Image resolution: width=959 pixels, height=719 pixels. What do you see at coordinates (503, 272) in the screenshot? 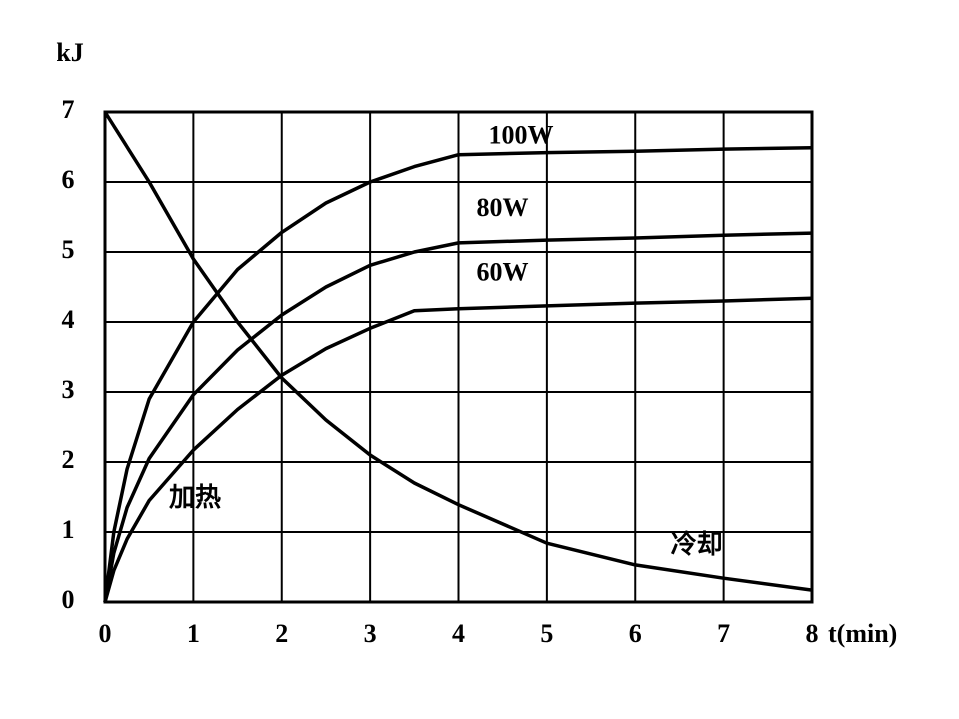
I see `series-label: 60W` at bounding box center [503, 272].